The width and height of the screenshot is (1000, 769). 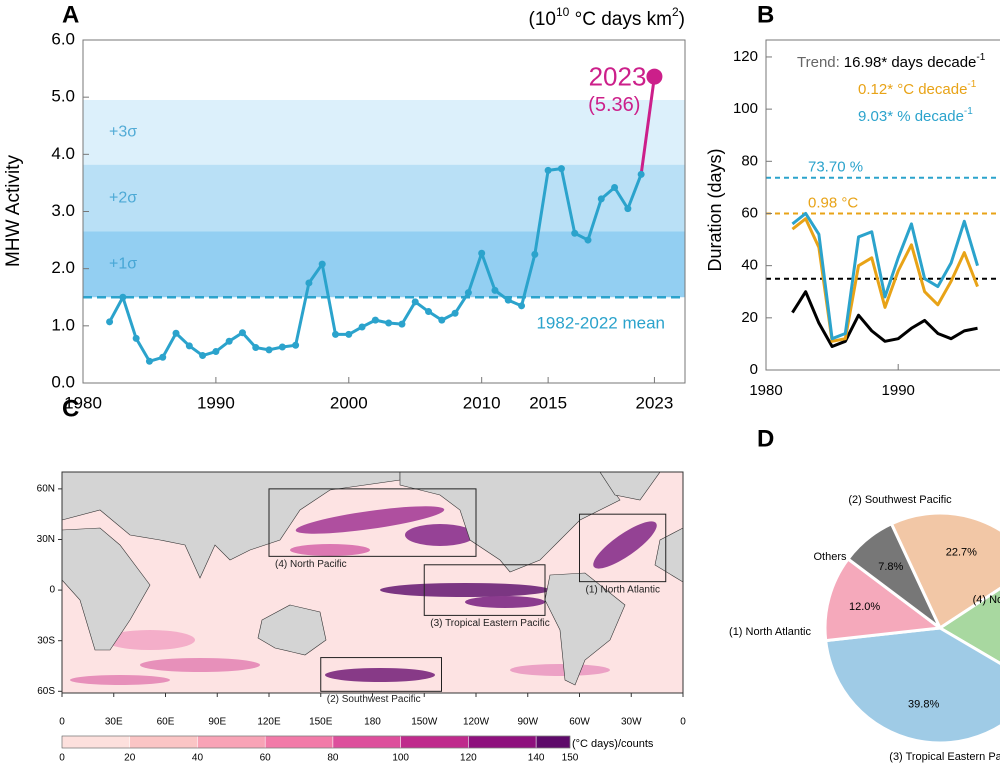 What do you see at coordinates (114, 722) in the screenshot?
I see `lon-tick-label: 30E` at bounding box center [114, 722].